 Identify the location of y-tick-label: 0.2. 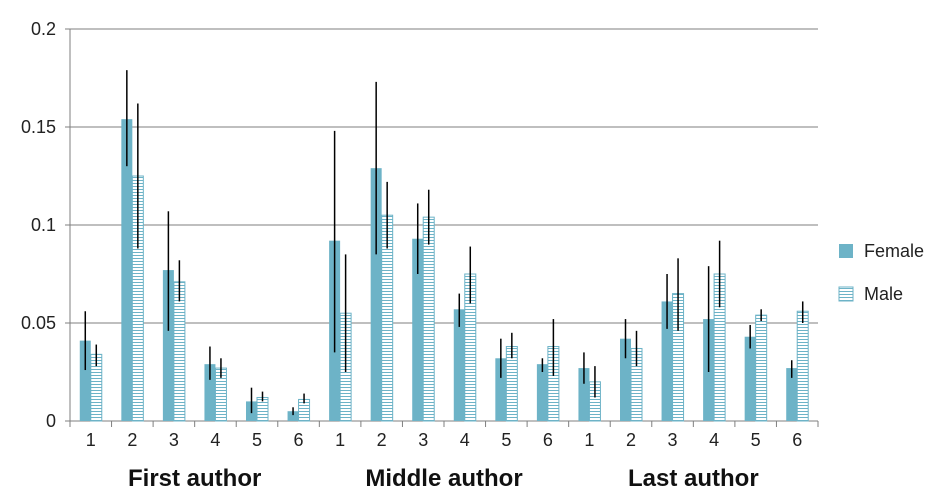
(43, 29).